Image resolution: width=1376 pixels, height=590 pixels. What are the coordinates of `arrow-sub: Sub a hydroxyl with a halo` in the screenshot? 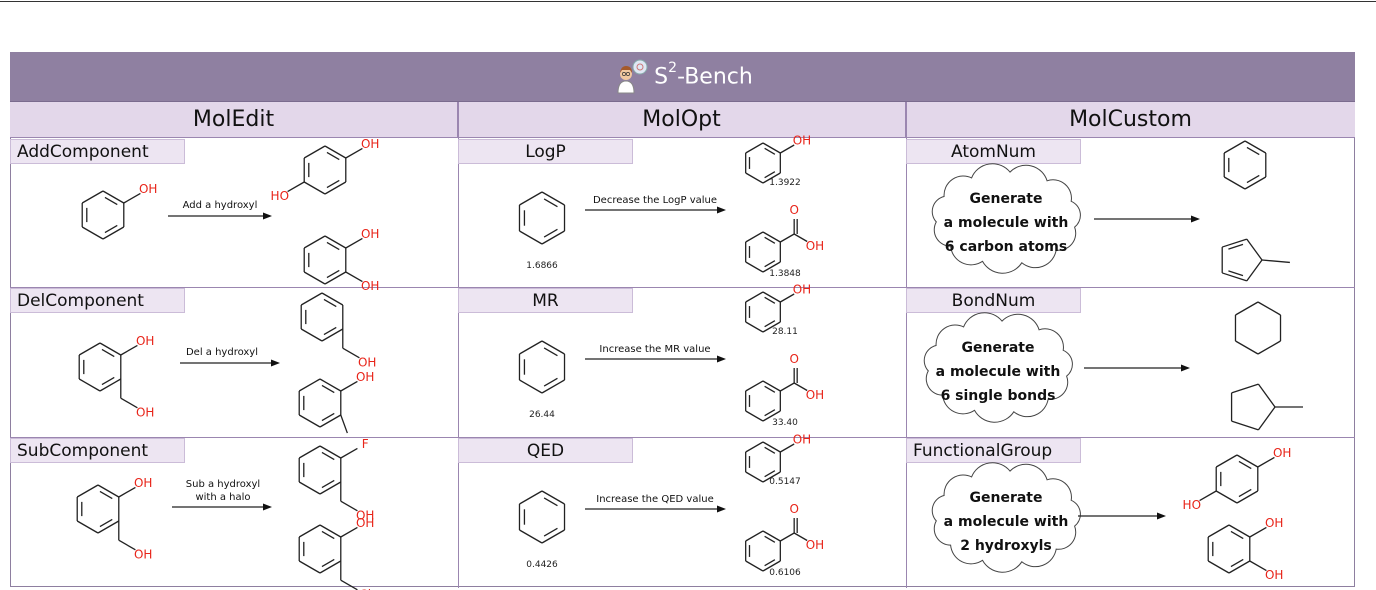 It's located at (222, 495).